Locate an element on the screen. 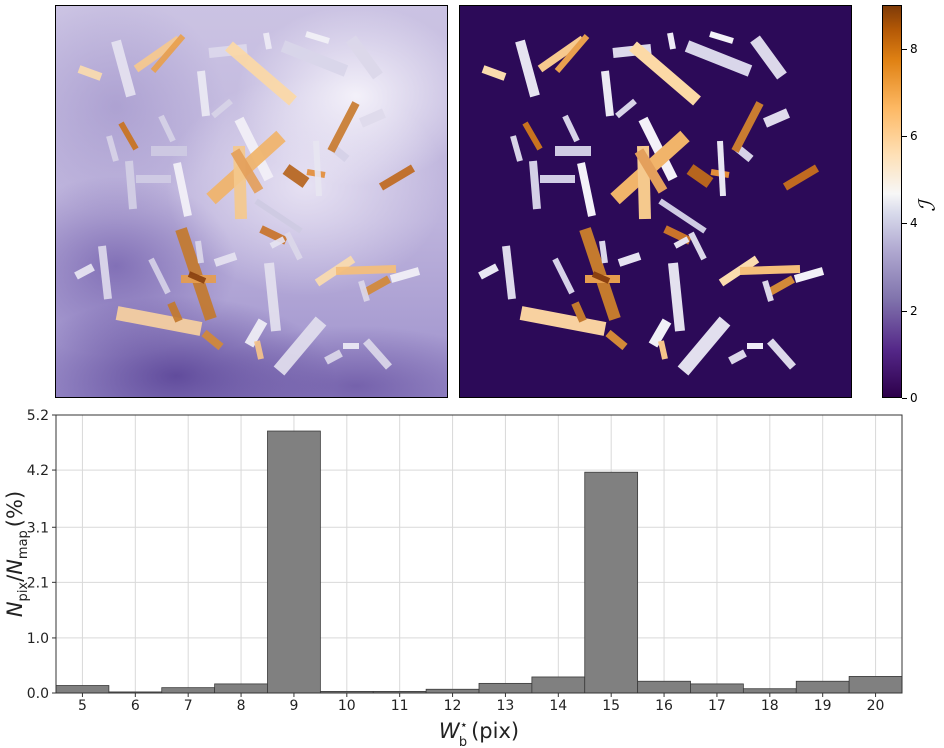 This screenshot has height=748, width=944. x-tick-label: 12 is located at coordinates (453, 706).